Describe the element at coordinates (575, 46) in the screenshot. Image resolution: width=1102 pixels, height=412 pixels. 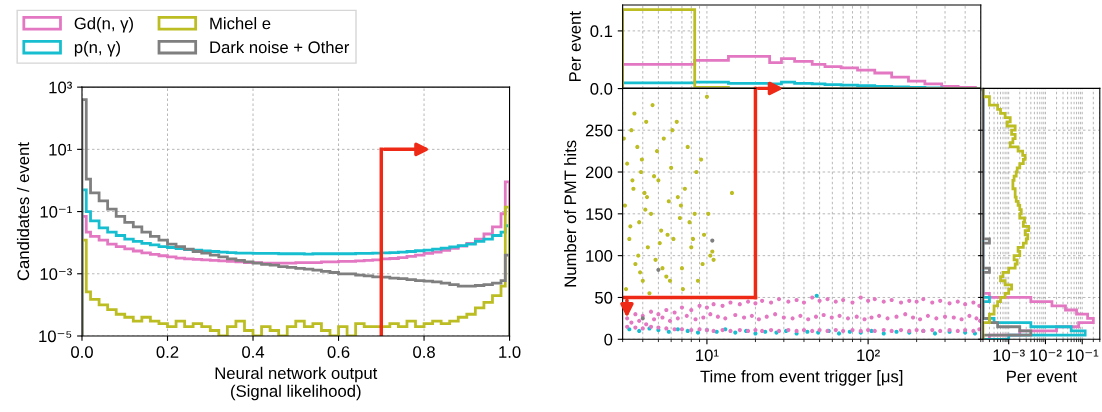
I see `y-axis-title: Per event` at that location.